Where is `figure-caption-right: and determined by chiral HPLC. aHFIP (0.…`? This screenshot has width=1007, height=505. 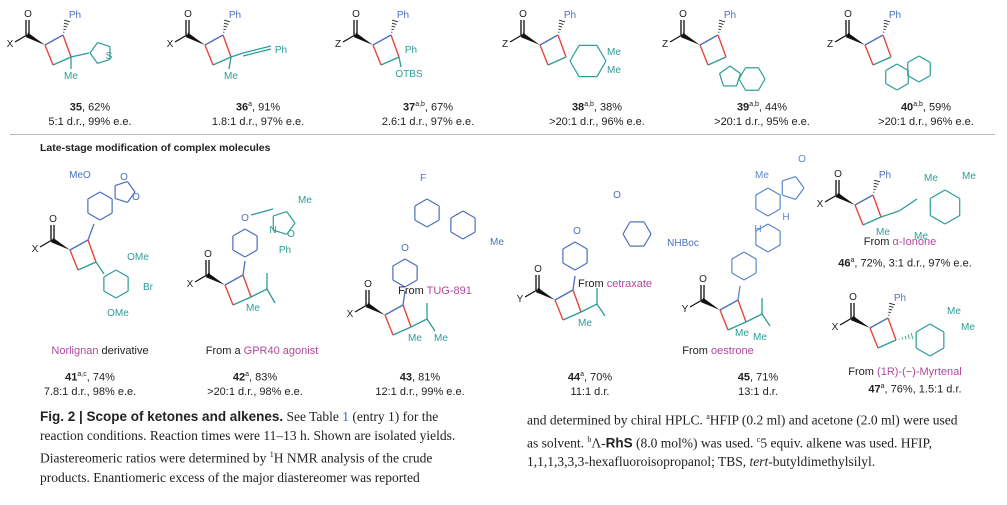
figure-caption-right: and determined by chiral HPLC. aHFIP (0.… is located at coordinates (742, 440).